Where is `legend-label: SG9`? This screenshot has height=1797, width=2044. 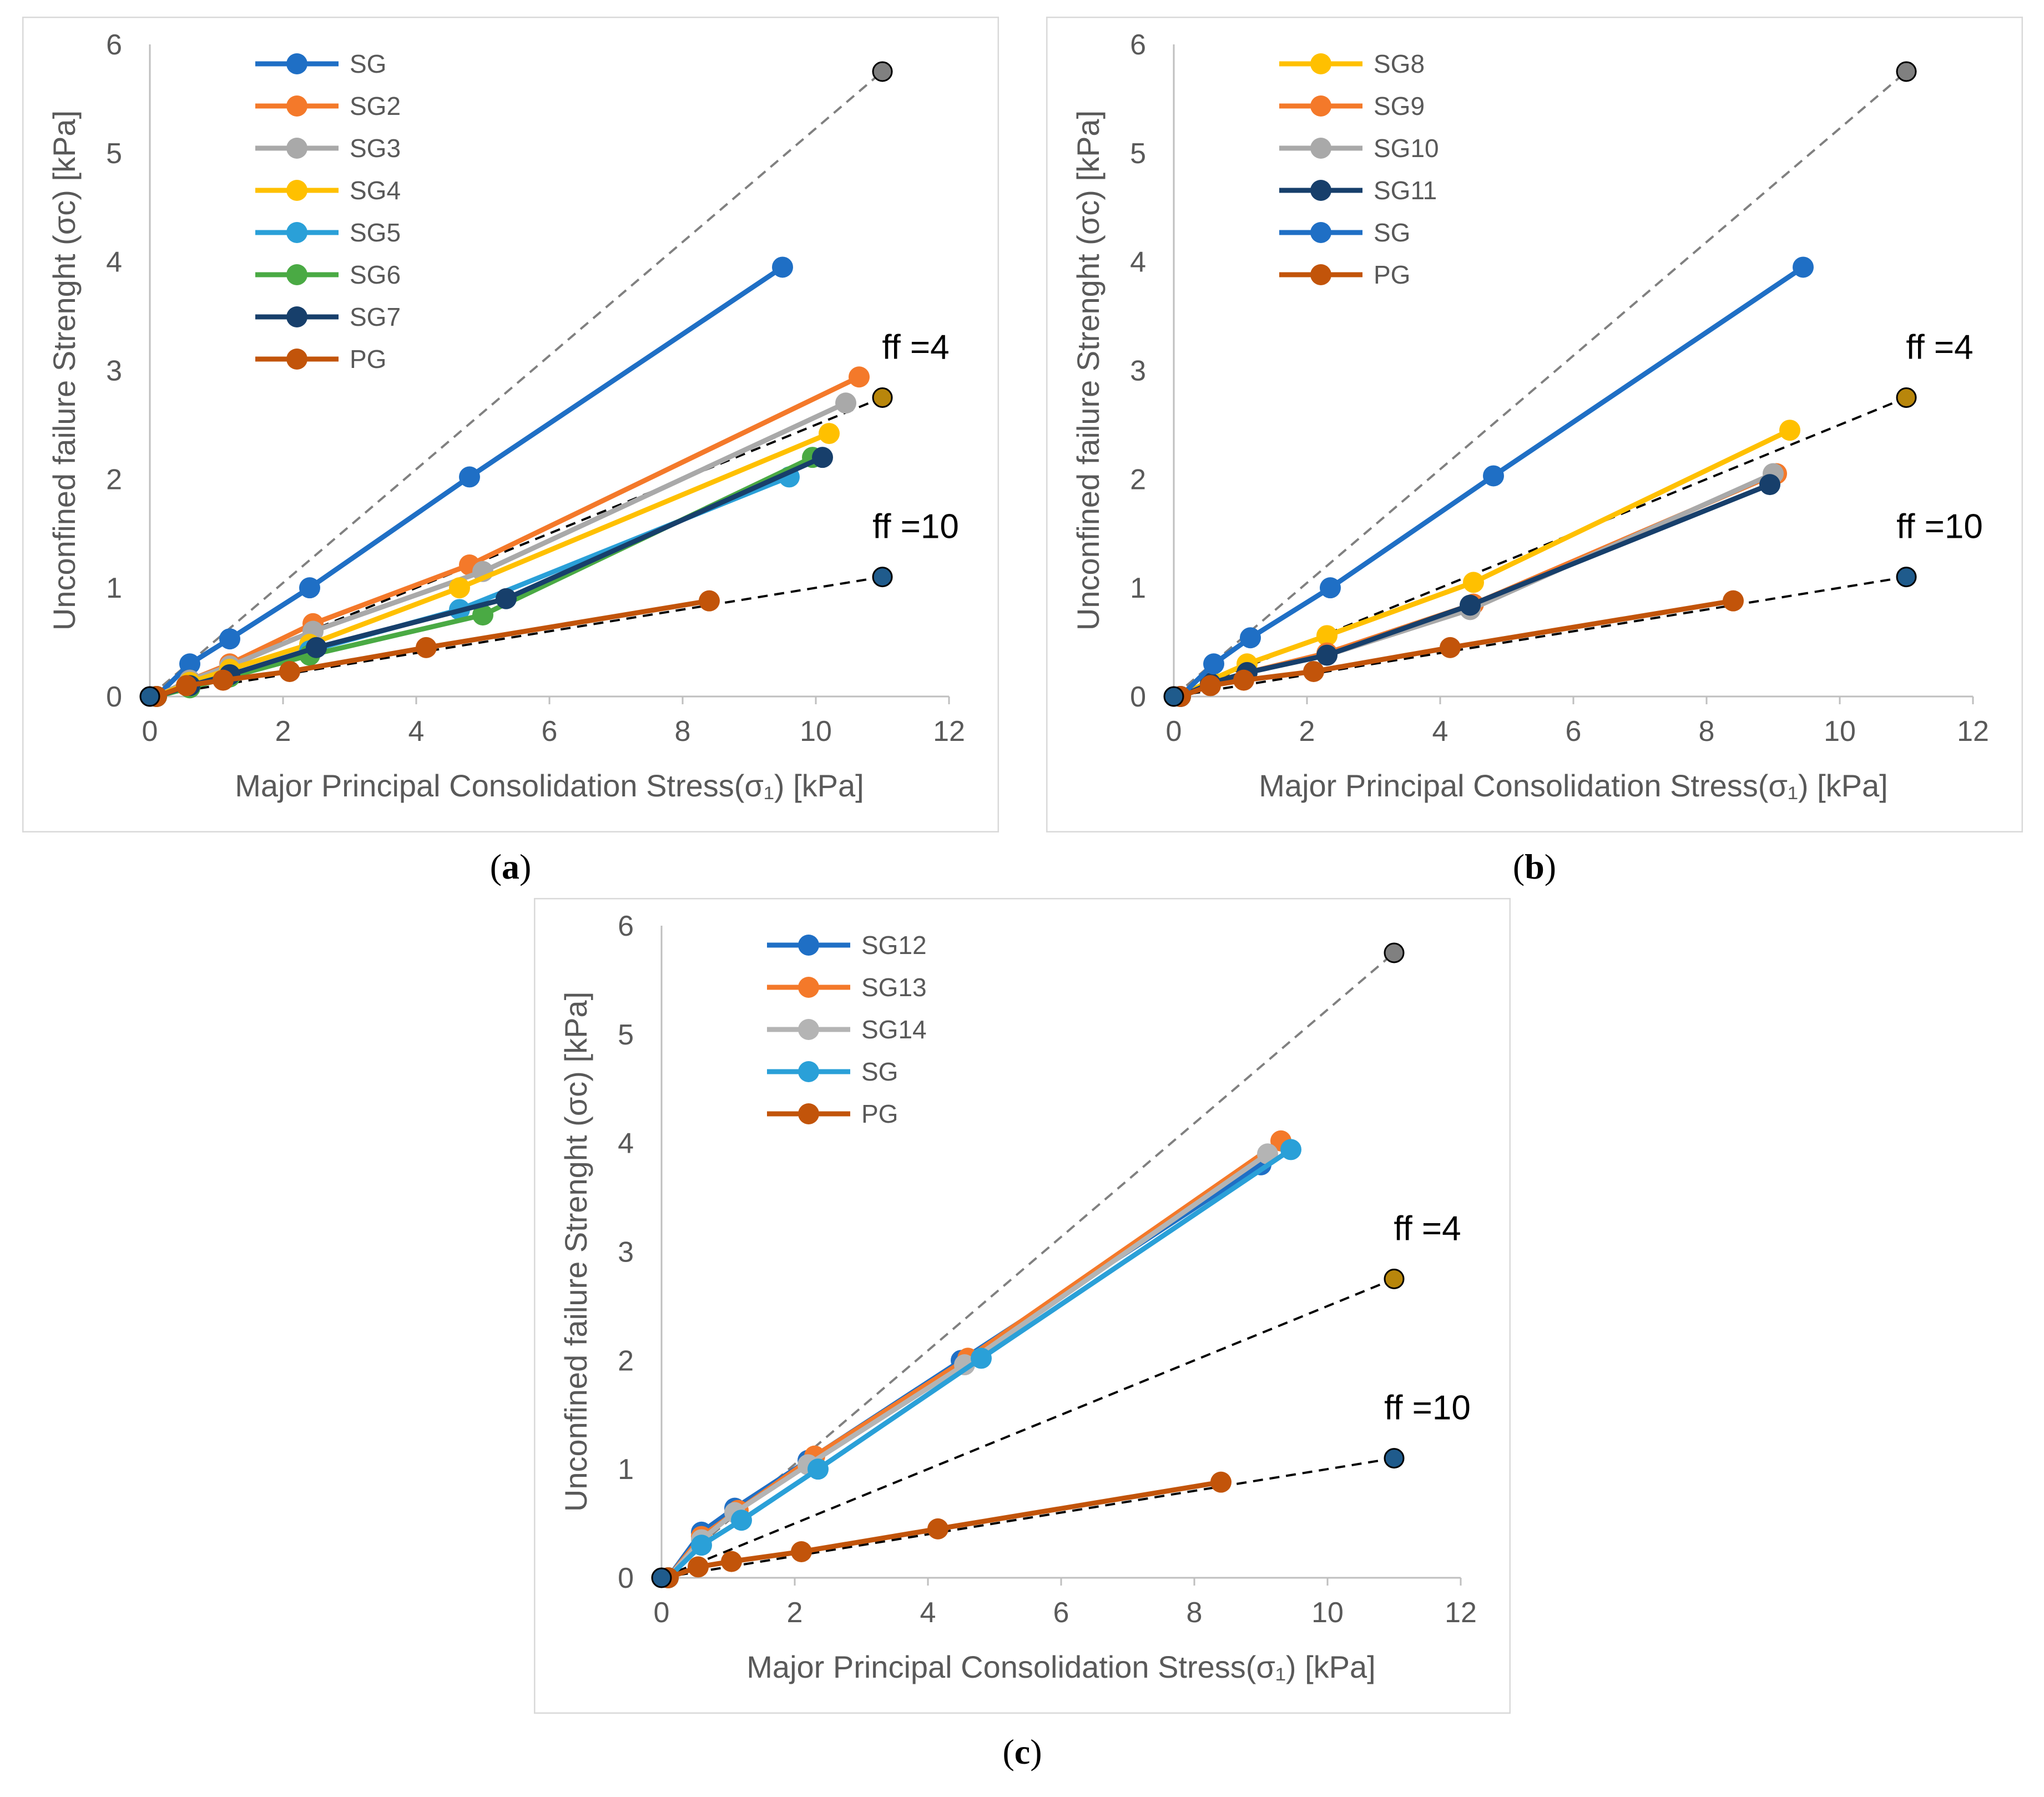 legend-label: SG9 is located at coordinates (1400, 106).